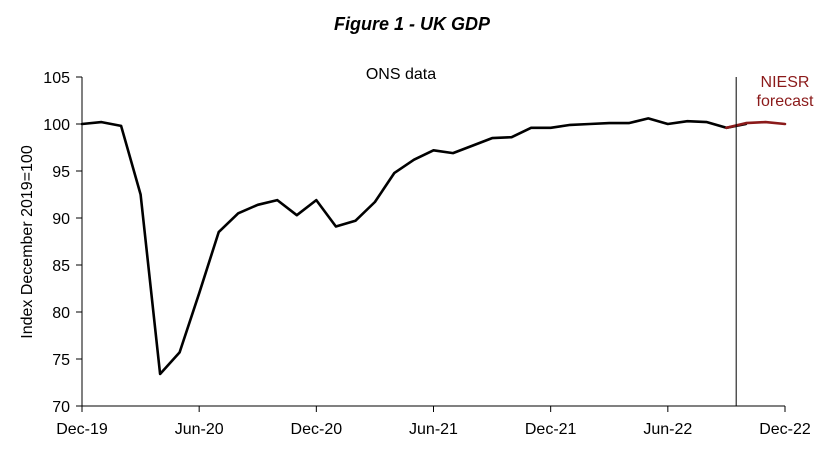 Image resolution: width=840 pixels, height=473 pixels. Describe the element at coordinates (317, 429) in the screenshot. I see `x-tick-label: Dec-20` at that location.